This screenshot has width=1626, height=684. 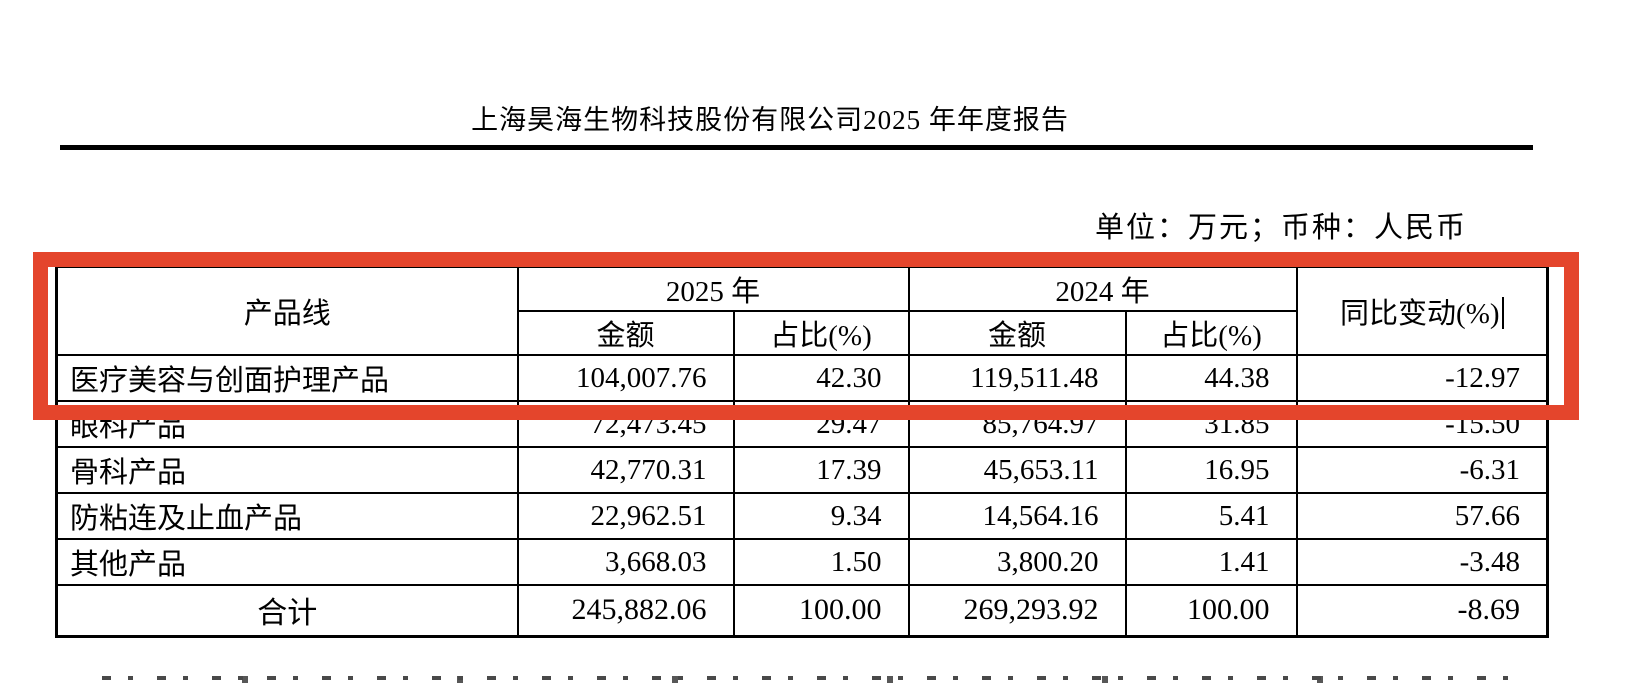 What do you see at coordinates (1017, 562) in the screenshot?
I see `cell-amount-2024: 3,800.20` at bounding box center [1017, 562].